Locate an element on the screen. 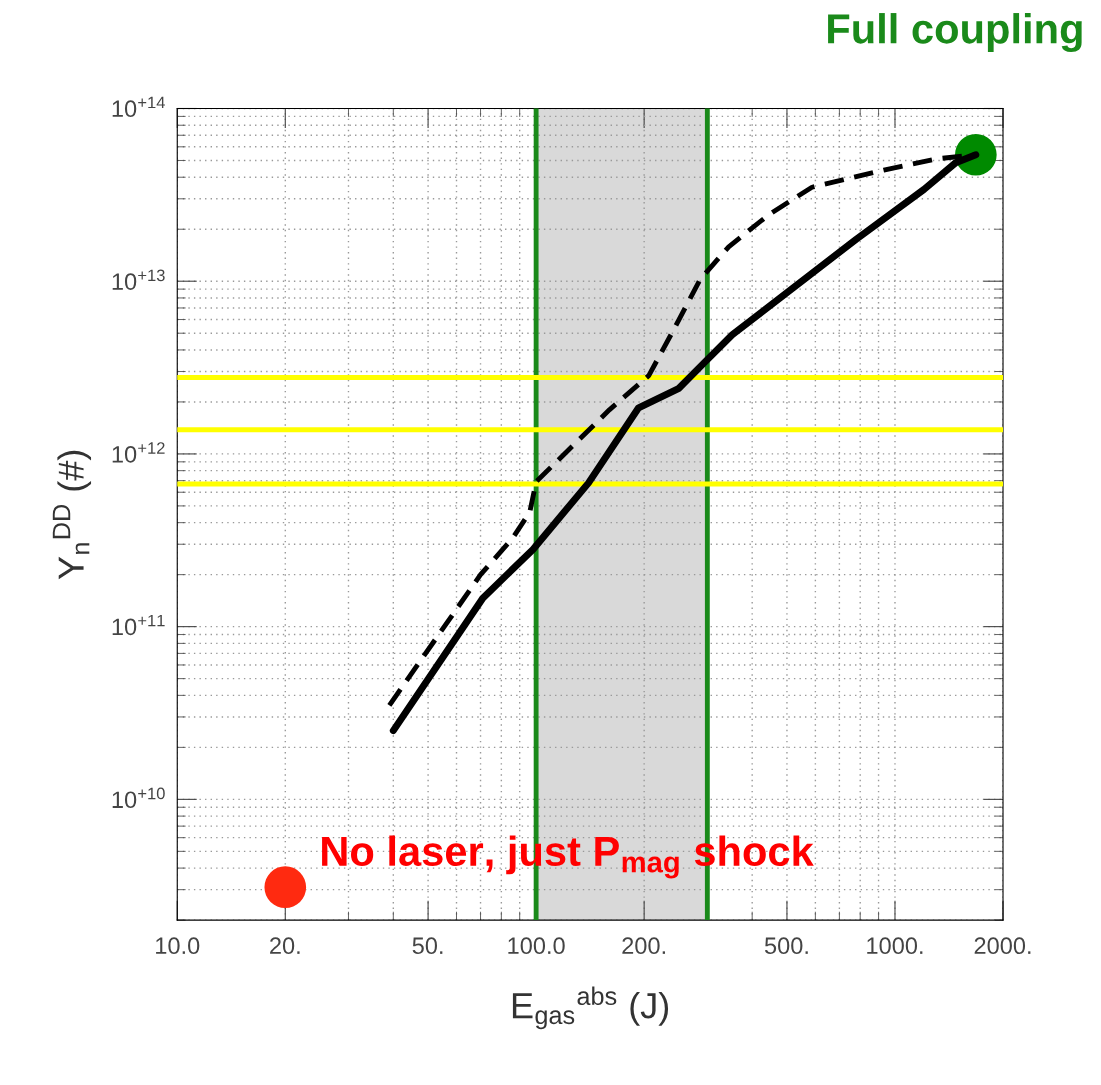 The height and width of the screenshot is (1085, 1101). x-axis-title: E$_{gas}$$^{abs}$ (J) is located at coordinates (590, 1008).